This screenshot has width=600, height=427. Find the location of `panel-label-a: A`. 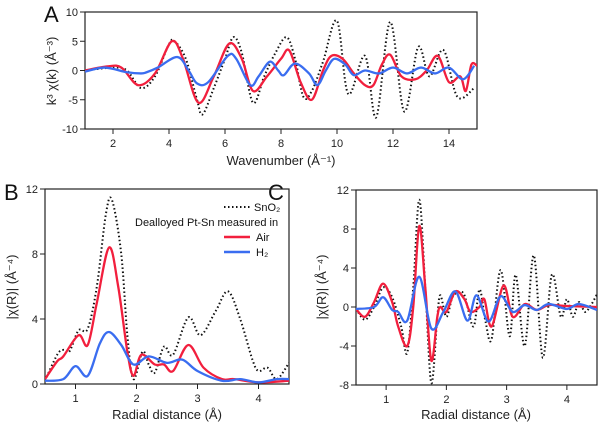

panel-label-a: A is located at coordinates (51, 14).